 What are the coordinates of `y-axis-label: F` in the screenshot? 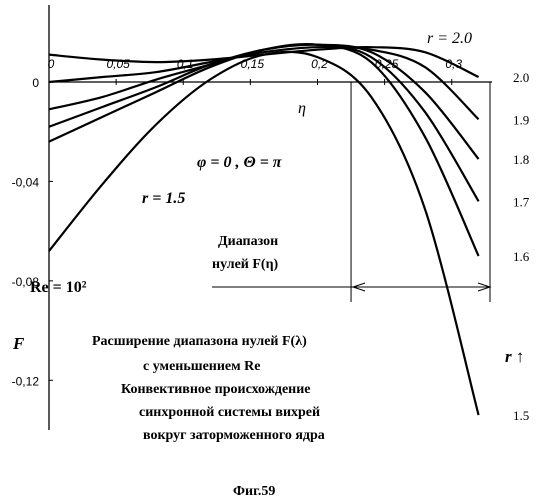 It's located at (18, 343).